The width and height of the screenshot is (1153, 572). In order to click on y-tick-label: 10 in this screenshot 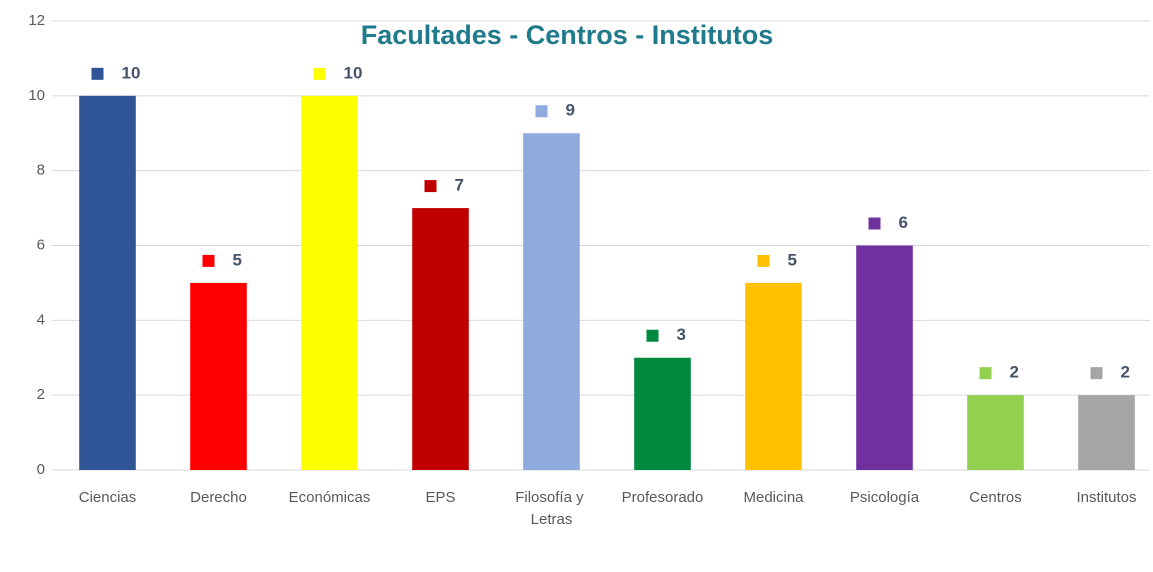, I will do `click(36, 95)`.